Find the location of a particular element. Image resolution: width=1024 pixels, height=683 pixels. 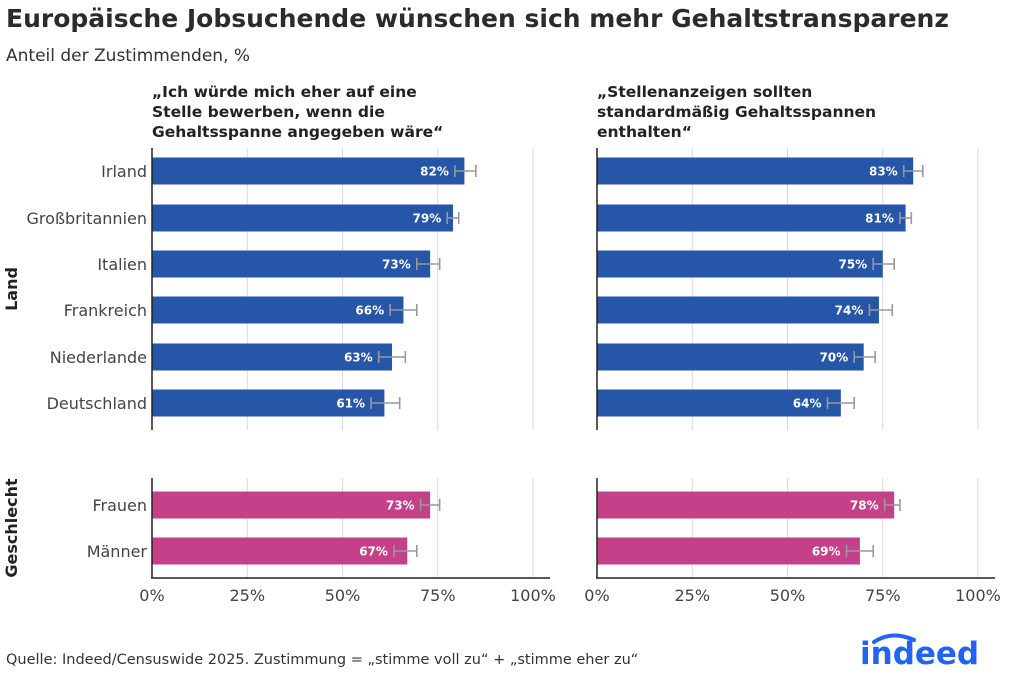

data-label: 81% is located at coordinates (879, 219).